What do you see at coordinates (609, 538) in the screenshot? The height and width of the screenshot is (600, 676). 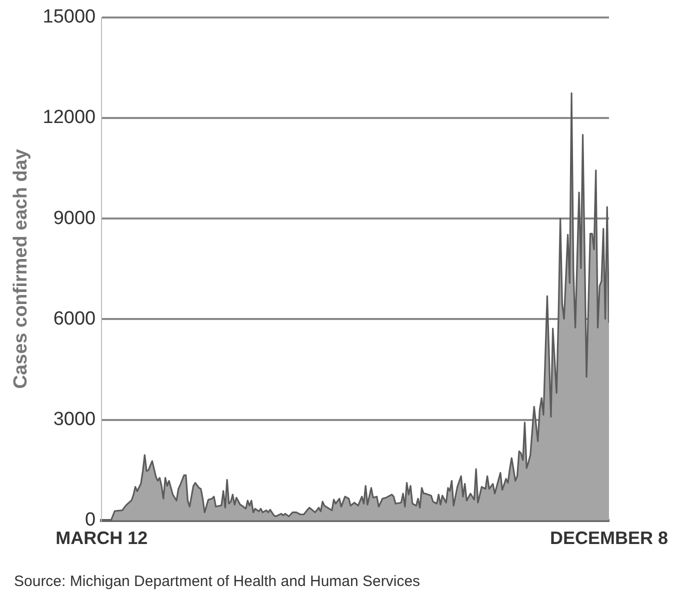 I see `x-tick-label: DECEMBER 8` at bounding box center [609, 538].